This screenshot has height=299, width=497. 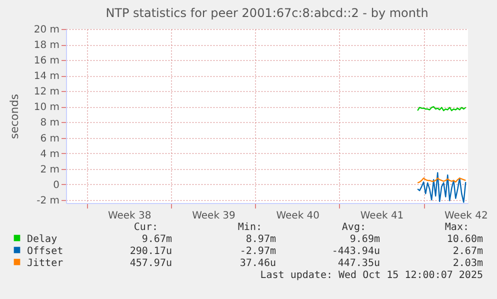 What do you see at coordinates (267, 13) in the screenshot?
I see `chart-title: NTP statistics for peer 2001:67c:8:abcd::2 - by month` at bounding box center [267, 13].